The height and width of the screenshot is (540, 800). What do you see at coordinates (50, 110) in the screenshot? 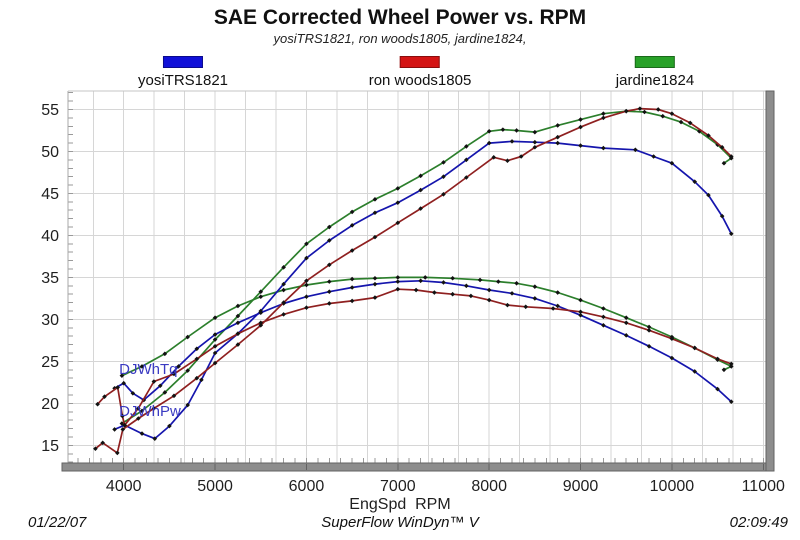
I see `y-tick-label: 55` at bounding box center [50, 110].